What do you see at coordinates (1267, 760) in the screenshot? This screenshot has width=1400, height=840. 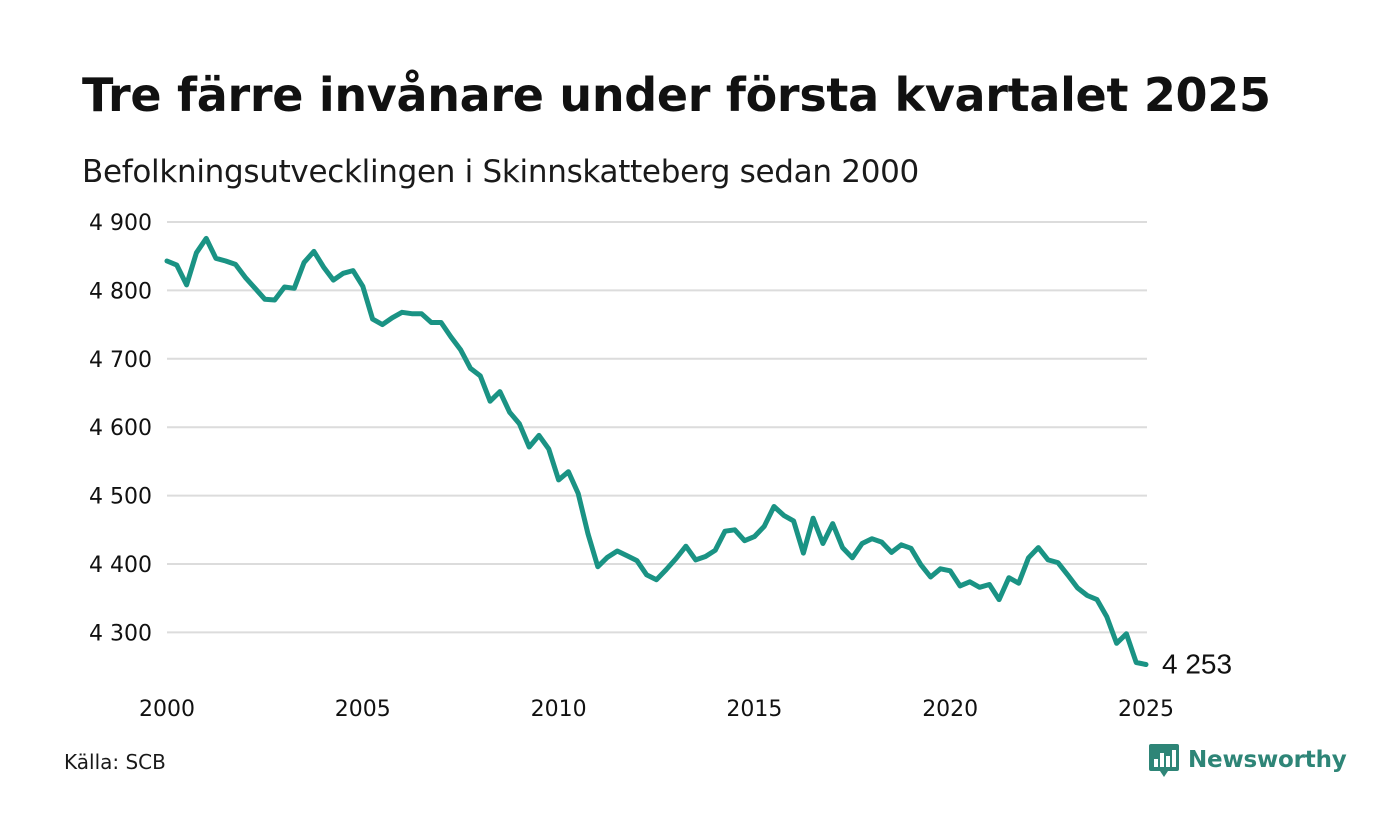 I see `brand-name: Newsworthy` at bounding box center [1267, 760].